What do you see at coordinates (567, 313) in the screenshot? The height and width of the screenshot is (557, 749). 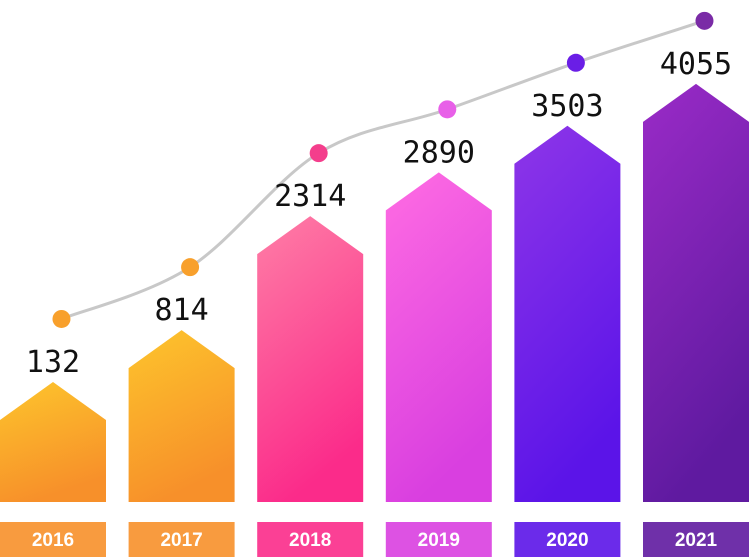 I see `bar-2020` at bounding box center [567, 313].